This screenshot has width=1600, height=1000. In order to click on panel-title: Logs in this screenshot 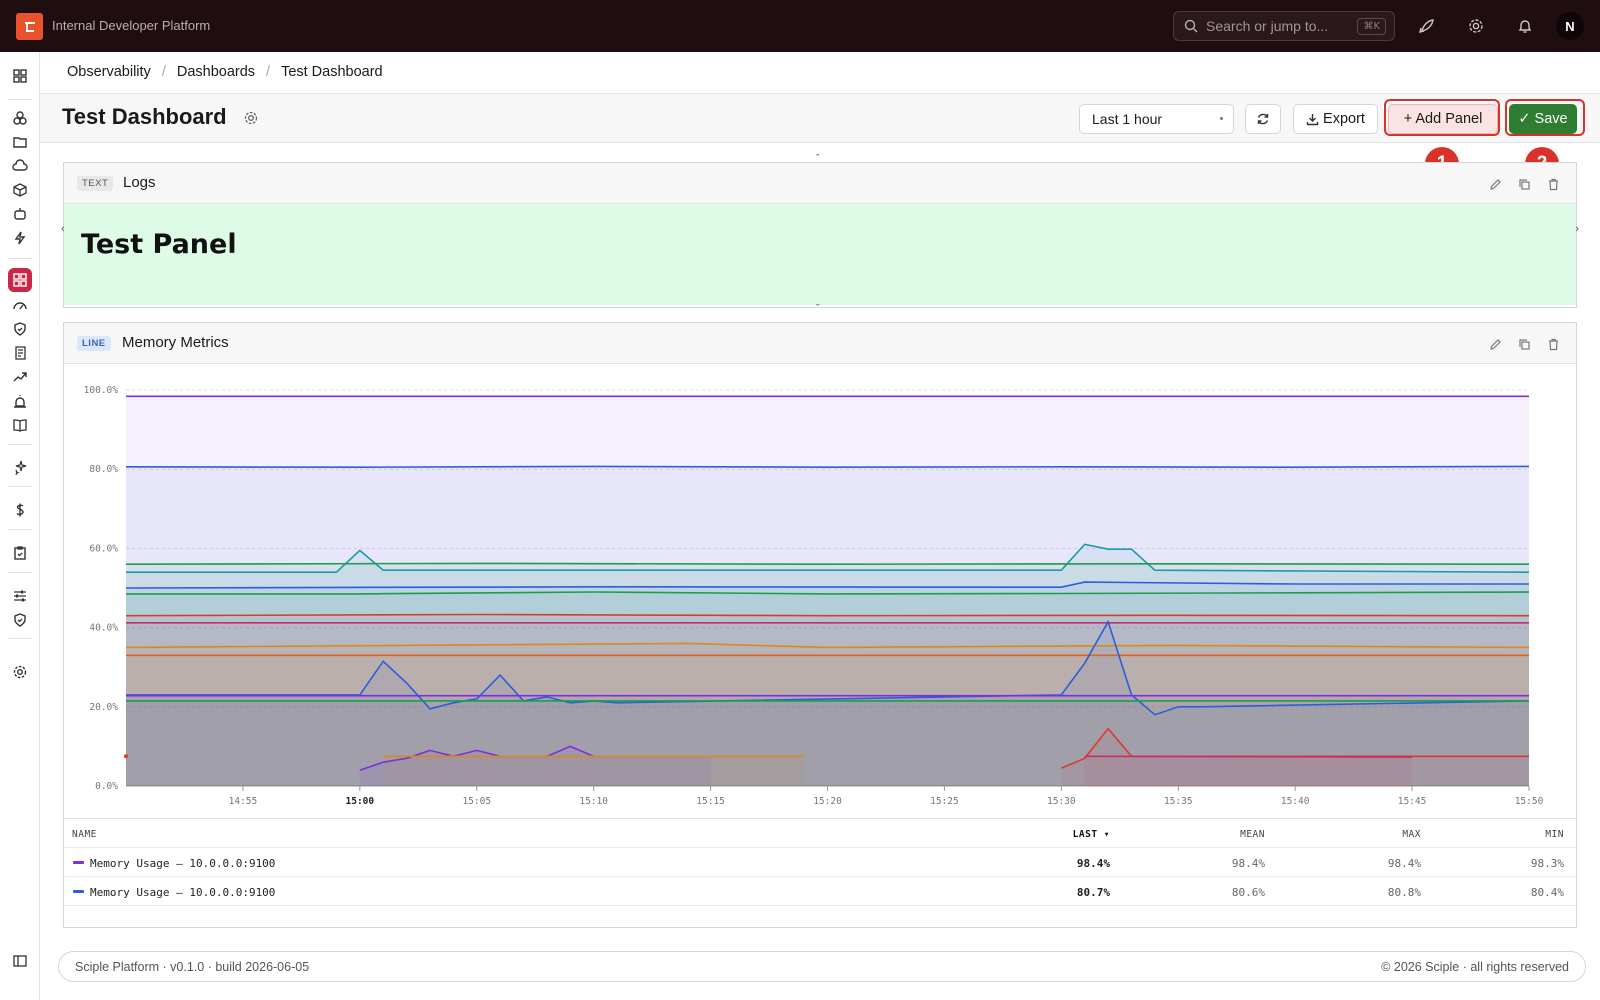, I will do `click(139, 182)`.